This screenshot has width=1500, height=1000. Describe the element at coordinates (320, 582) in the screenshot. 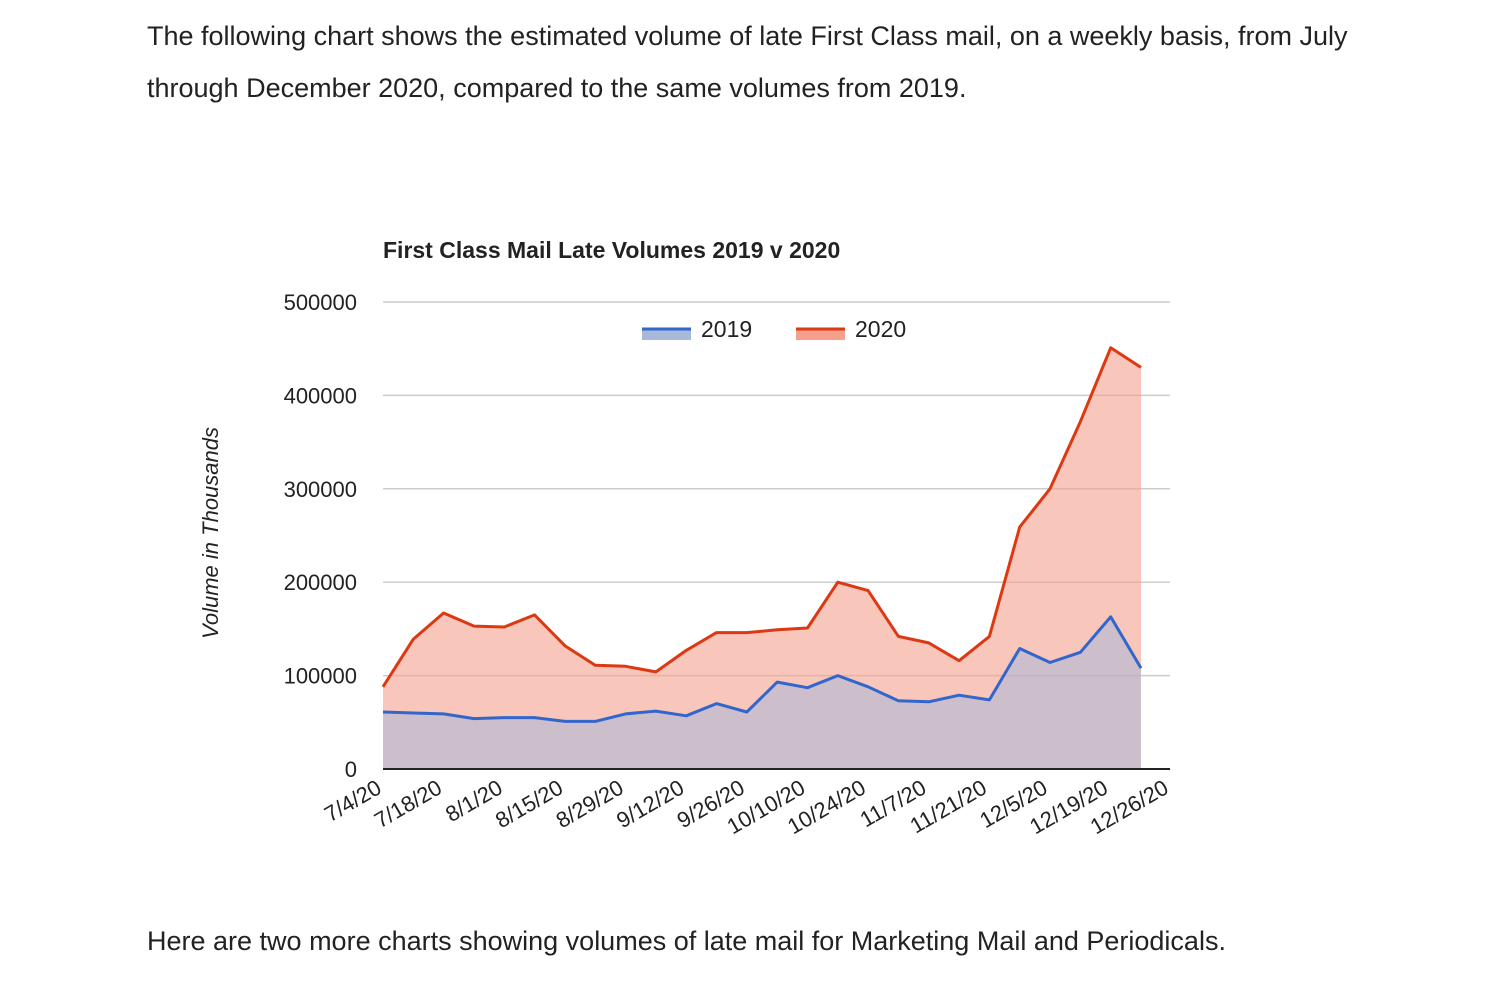

I see `y-tick-label: 200000` at that location.